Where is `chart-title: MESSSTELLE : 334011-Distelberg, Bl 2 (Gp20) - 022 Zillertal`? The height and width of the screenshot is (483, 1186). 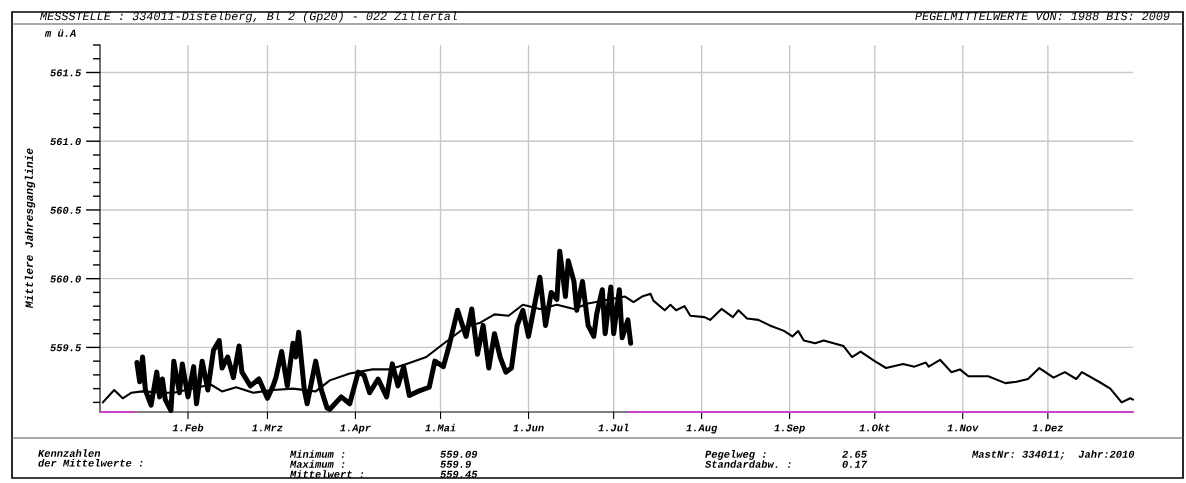 chart-title: MESSSTELLE : 334011-Distelberg, Bl 2 (Gp20) - 022 Zillertal is located at coordinates (248, 17).